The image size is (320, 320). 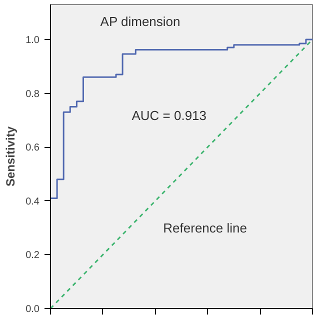 I want to click on annotation: AP dimension, so click(x=140, y=21).